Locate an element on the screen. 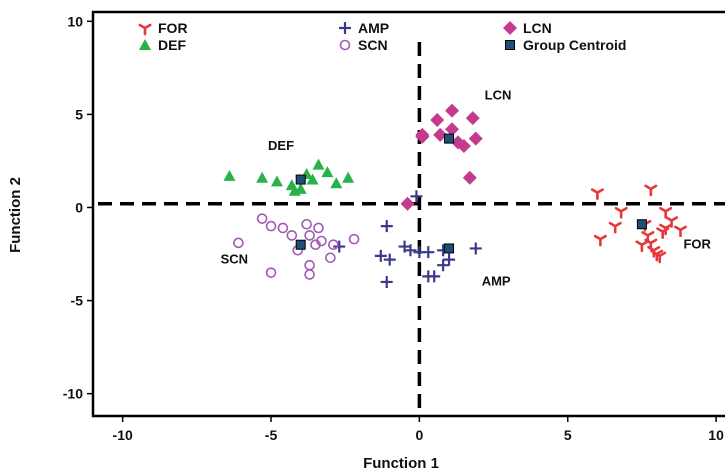 The image size is (725, 473). y-tick-label: -5 is located at coordinates (77, 301).